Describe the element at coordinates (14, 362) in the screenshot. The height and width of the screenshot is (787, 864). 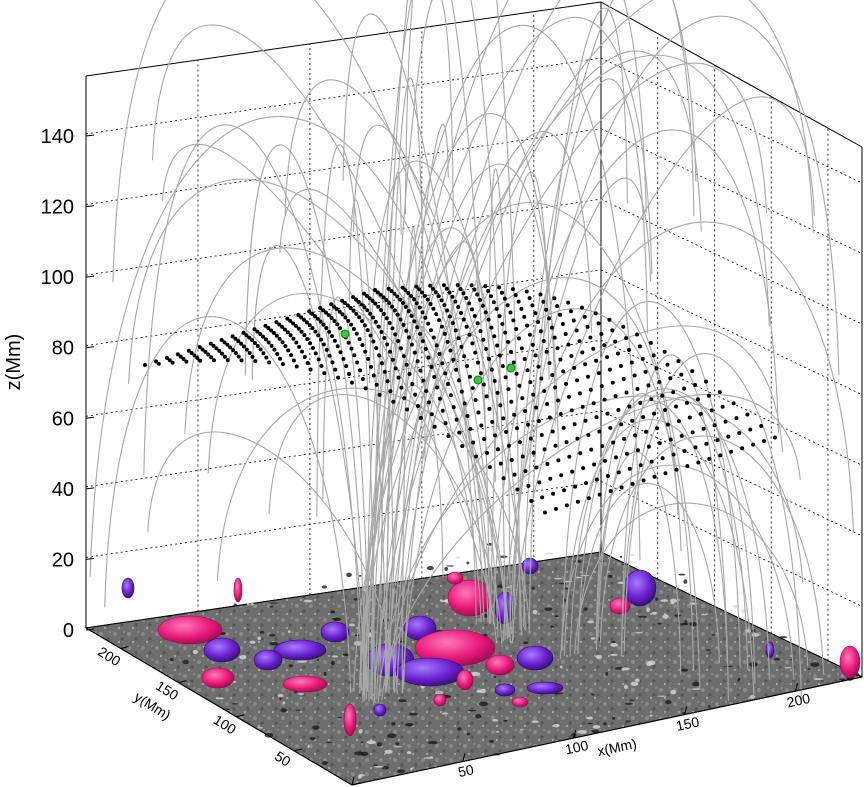
I see `z-axis-title: z(Mm)` at that location.